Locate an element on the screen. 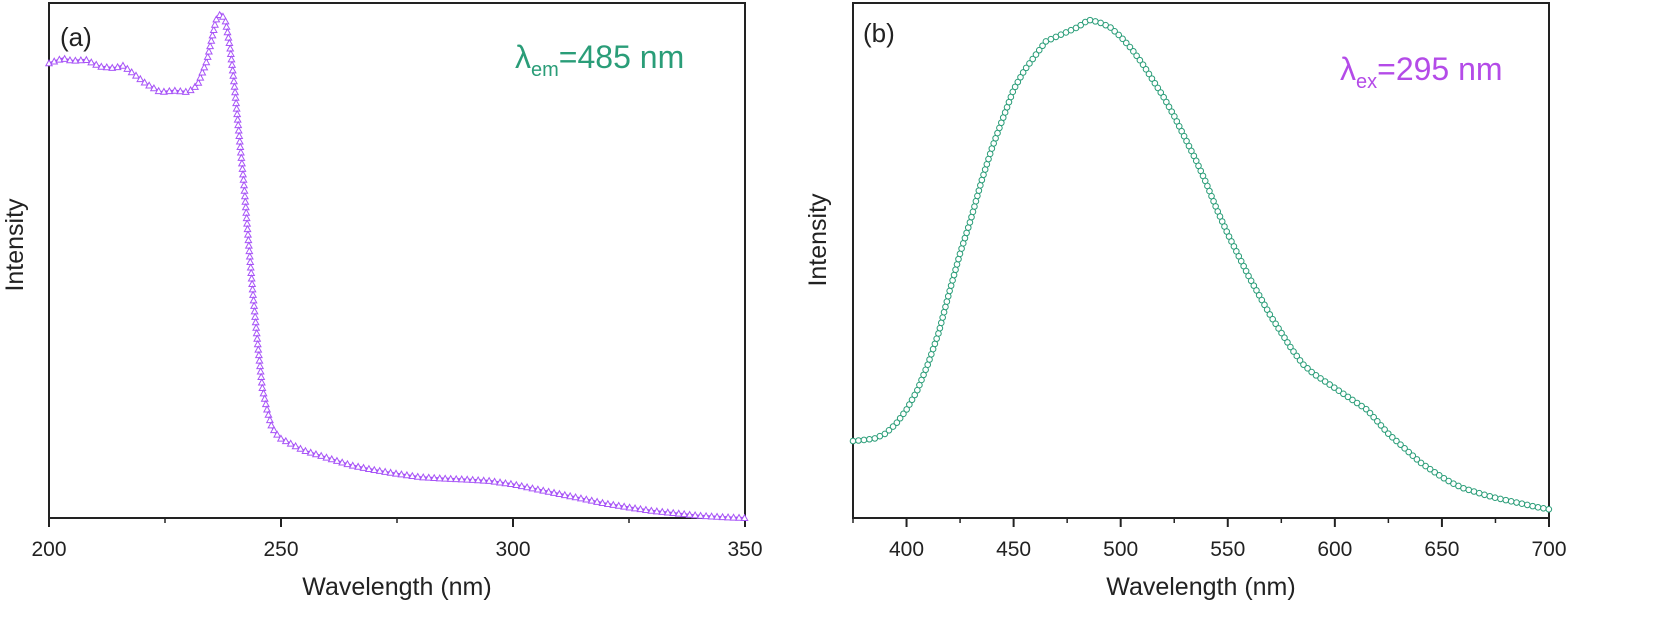 This screenshot has width=1654, height=638. x-tick-label-a-200: 200 is located at coordinates (48, 549).